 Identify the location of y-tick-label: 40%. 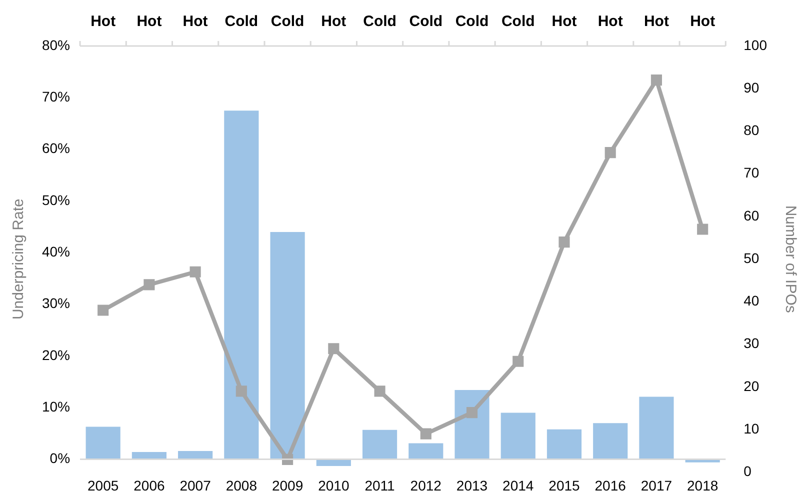
(56, 252).